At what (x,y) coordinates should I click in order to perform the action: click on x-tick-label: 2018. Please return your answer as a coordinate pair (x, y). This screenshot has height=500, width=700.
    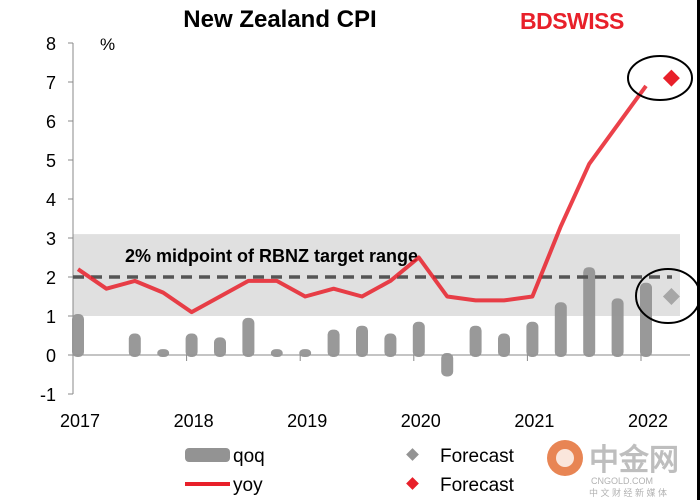
    Looking at the image, I should click on (194, 421).